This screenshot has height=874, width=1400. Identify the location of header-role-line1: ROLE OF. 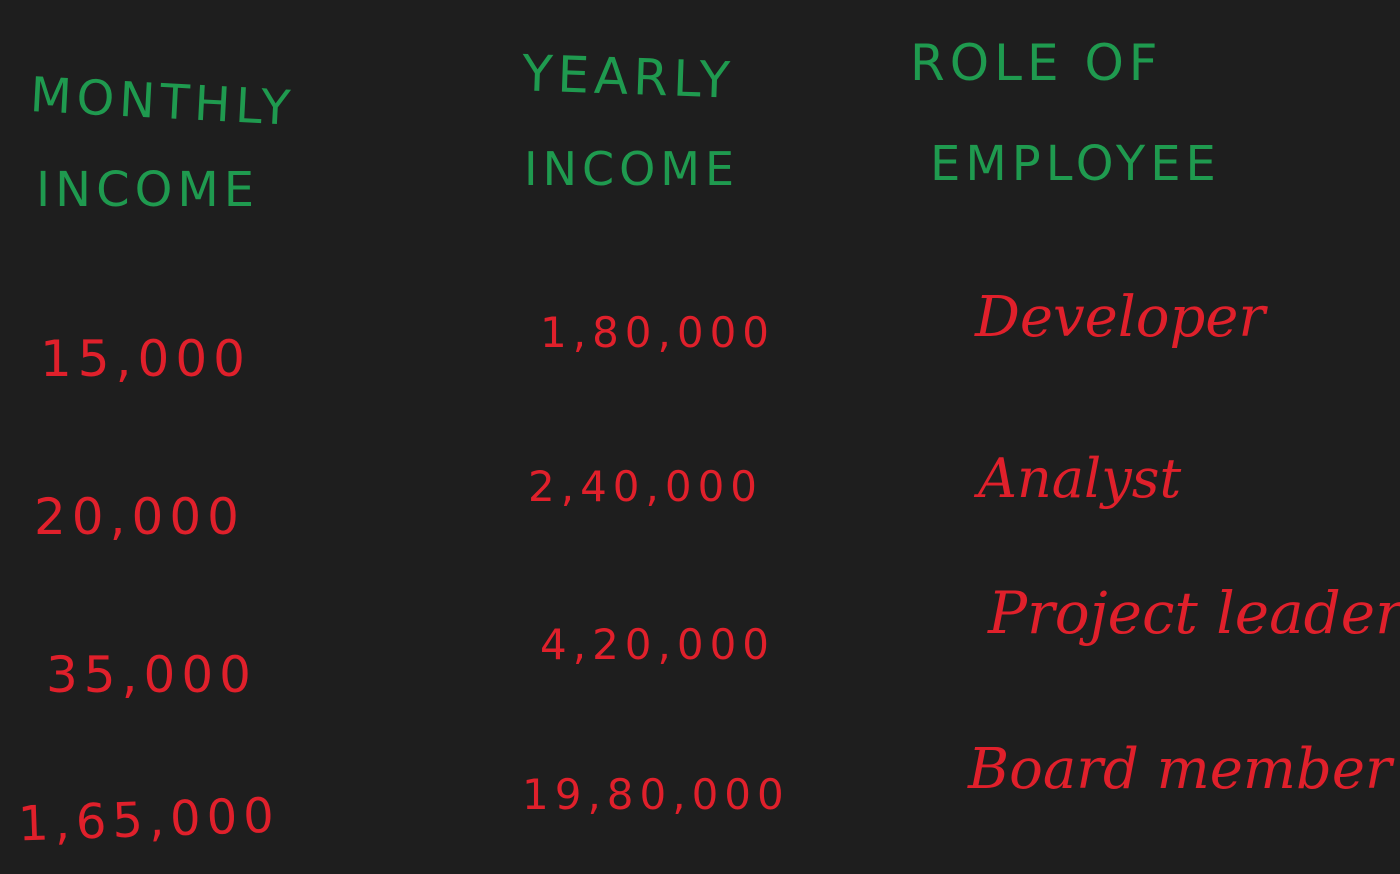
(1036, 63).